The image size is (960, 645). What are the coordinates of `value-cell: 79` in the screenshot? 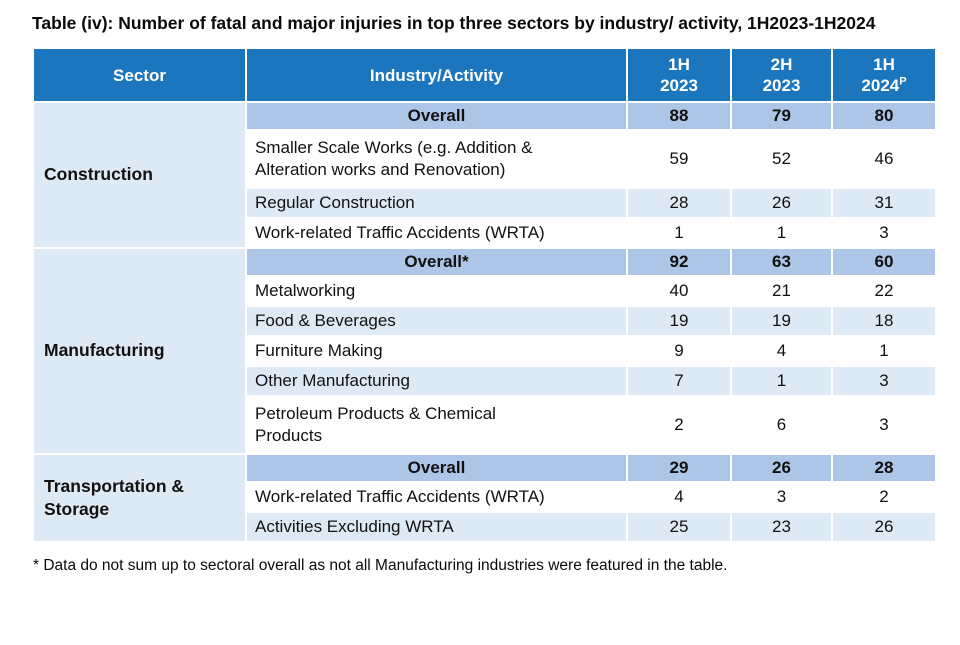 It's located at (781, 116).